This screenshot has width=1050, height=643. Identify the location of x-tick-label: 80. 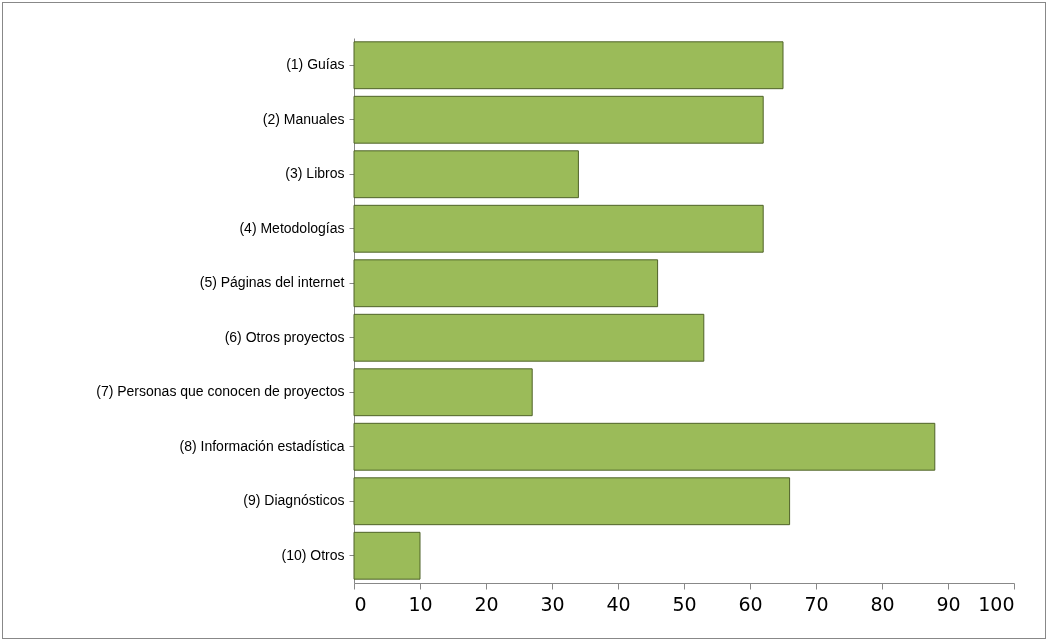
(882, 603).